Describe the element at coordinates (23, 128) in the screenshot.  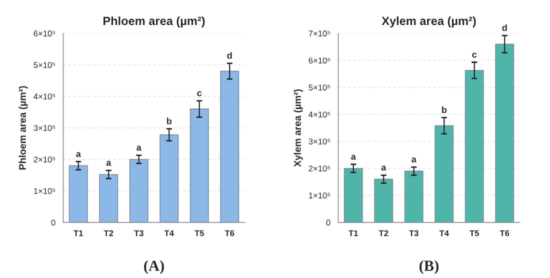
I see `y-axis-title: Phloem area (µm²)` at that location.